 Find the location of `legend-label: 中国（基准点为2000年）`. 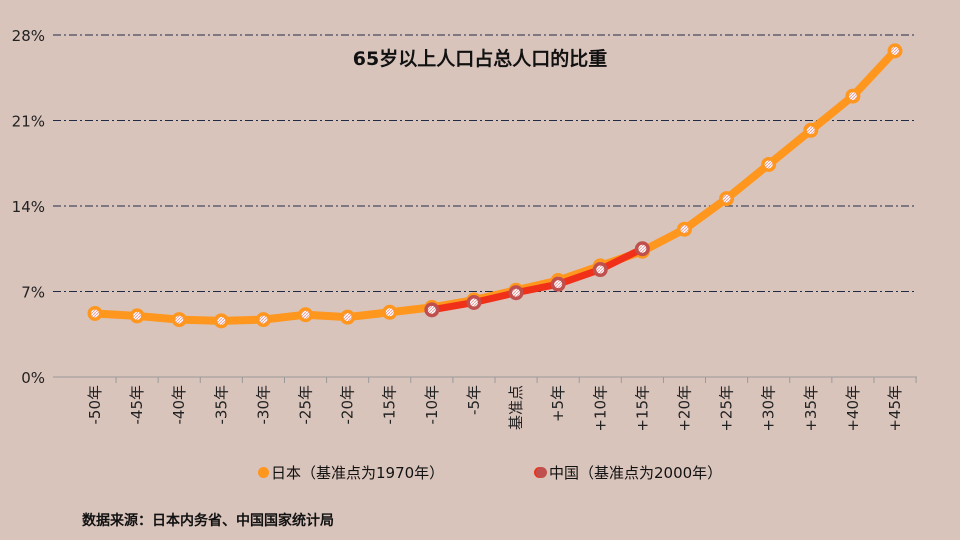

legend-label: 中国（基准点为2000年） is located at coordinates (636, 473).